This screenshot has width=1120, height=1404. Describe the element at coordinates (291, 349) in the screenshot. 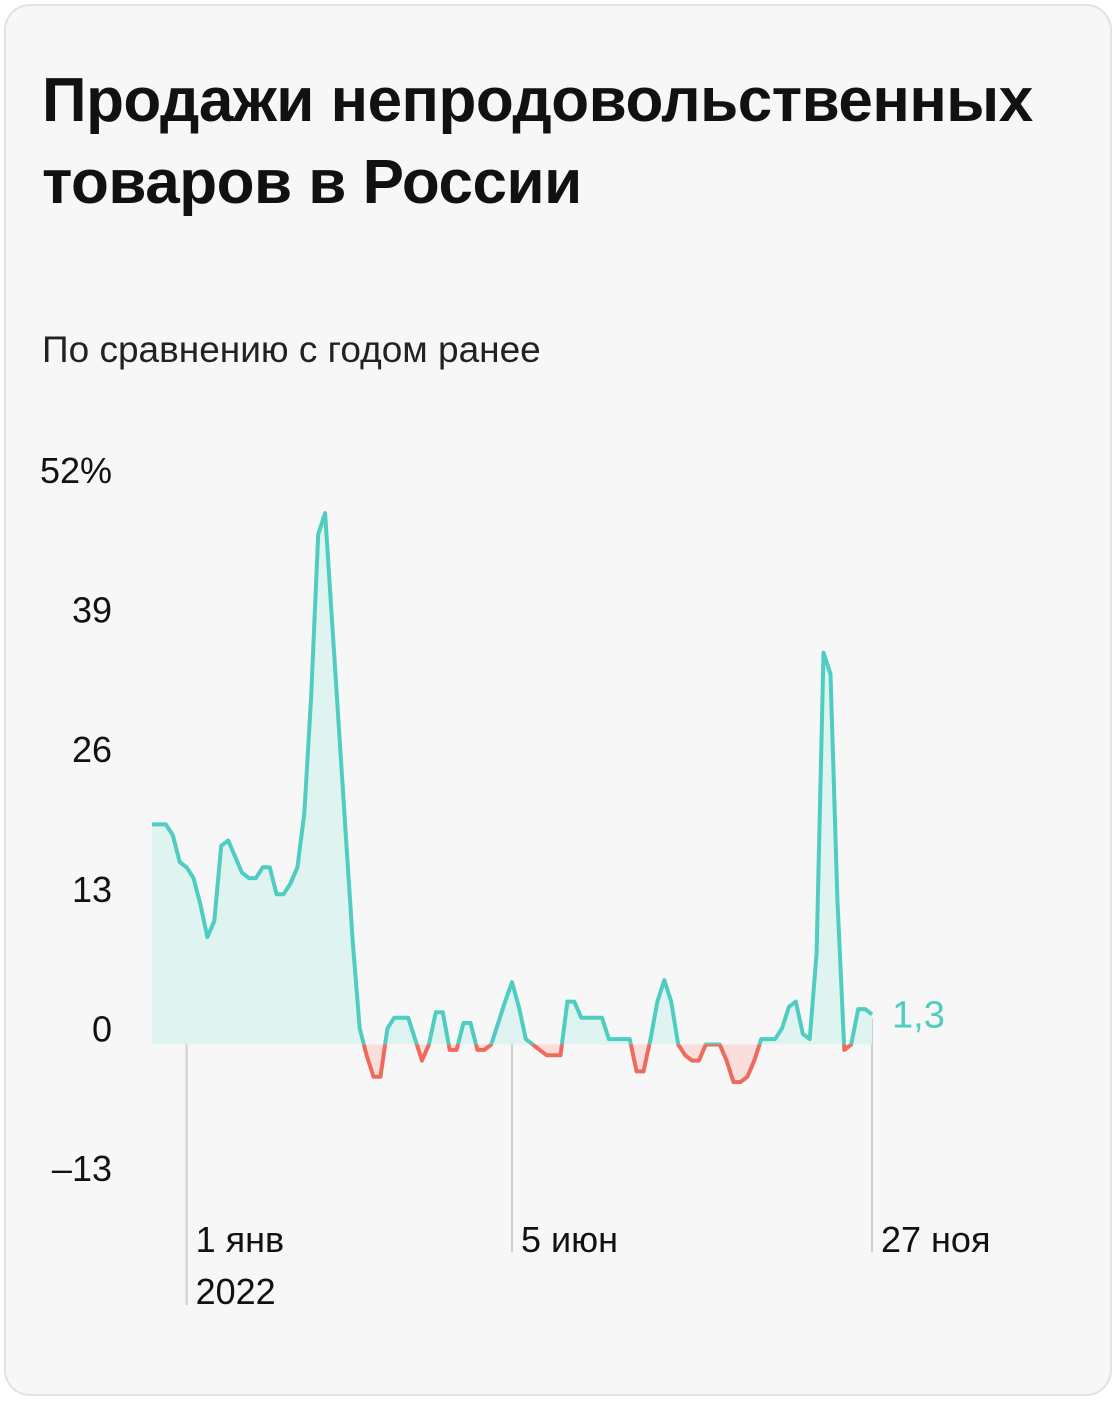

I see `page-subtitle: По сравнению с годом ранее` at that location.